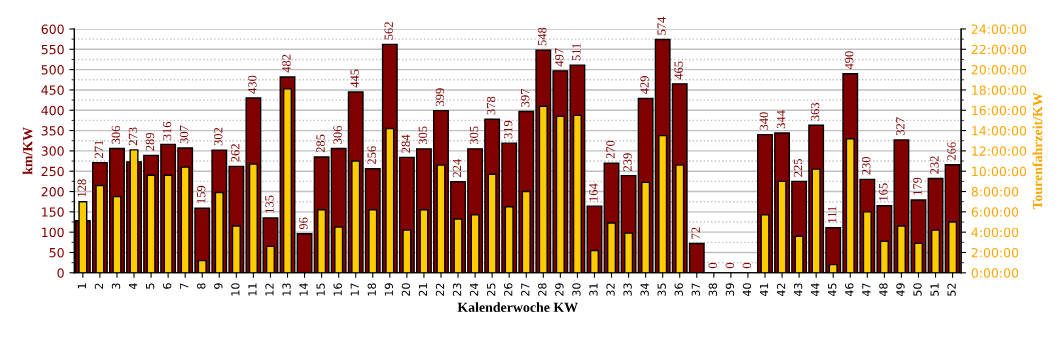  What do you see at coordinates (98, 286) in the screenshot?
I see `x-tick-label: 2` at bounding box center [98, 286].